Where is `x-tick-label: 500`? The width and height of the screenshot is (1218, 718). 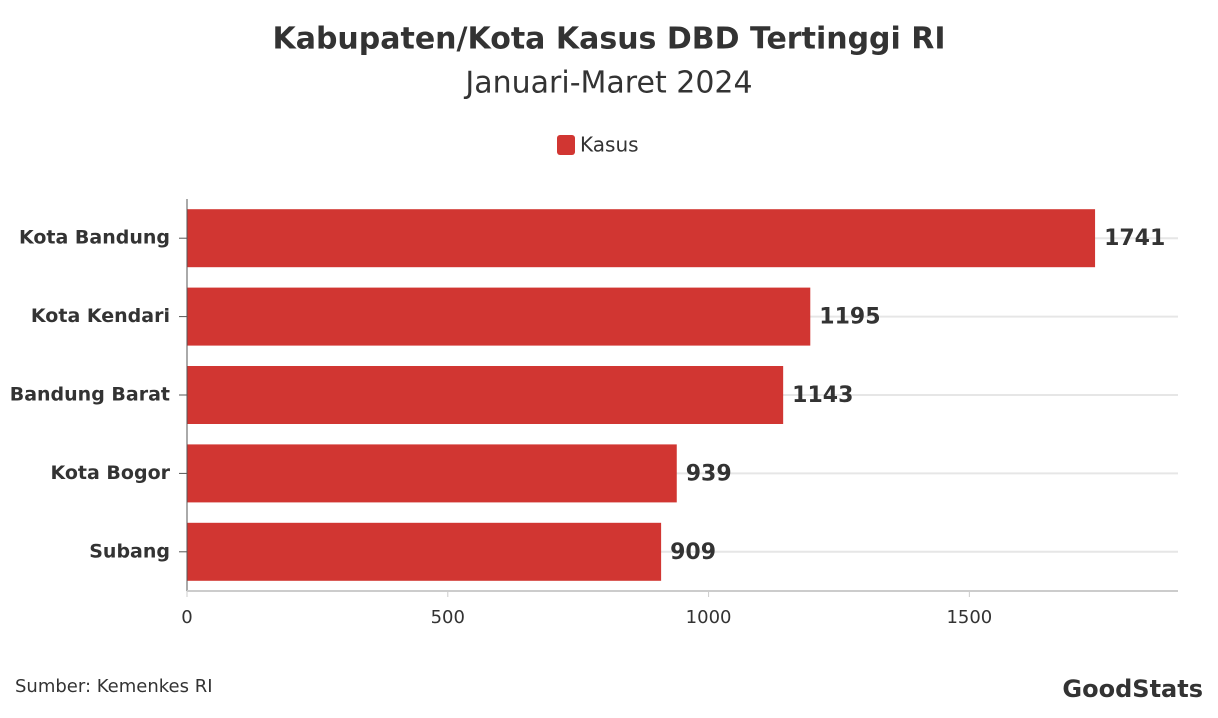
x-tick-label: 500 is located at coordinates (448, 617).